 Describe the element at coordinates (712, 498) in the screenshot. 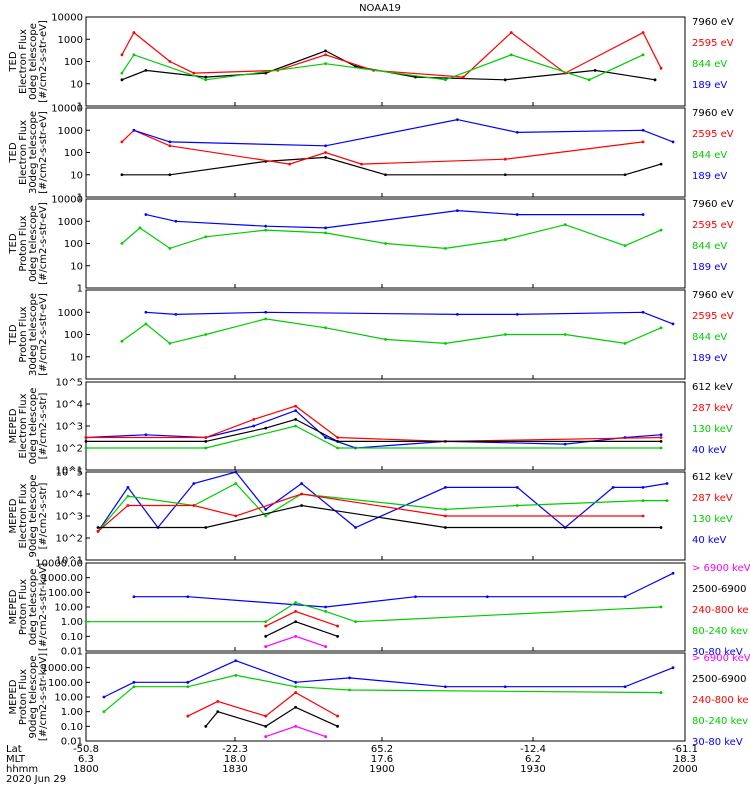

I see `legend-entry: 287 keV` at that location.